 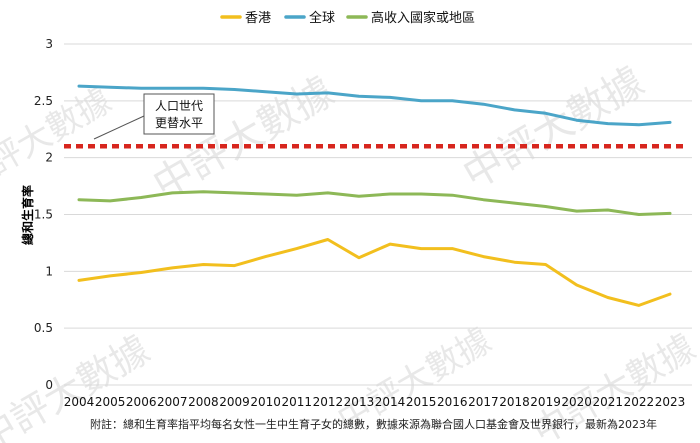 I want to click on x-tick-label: 2016, so click(x=452, y=402).